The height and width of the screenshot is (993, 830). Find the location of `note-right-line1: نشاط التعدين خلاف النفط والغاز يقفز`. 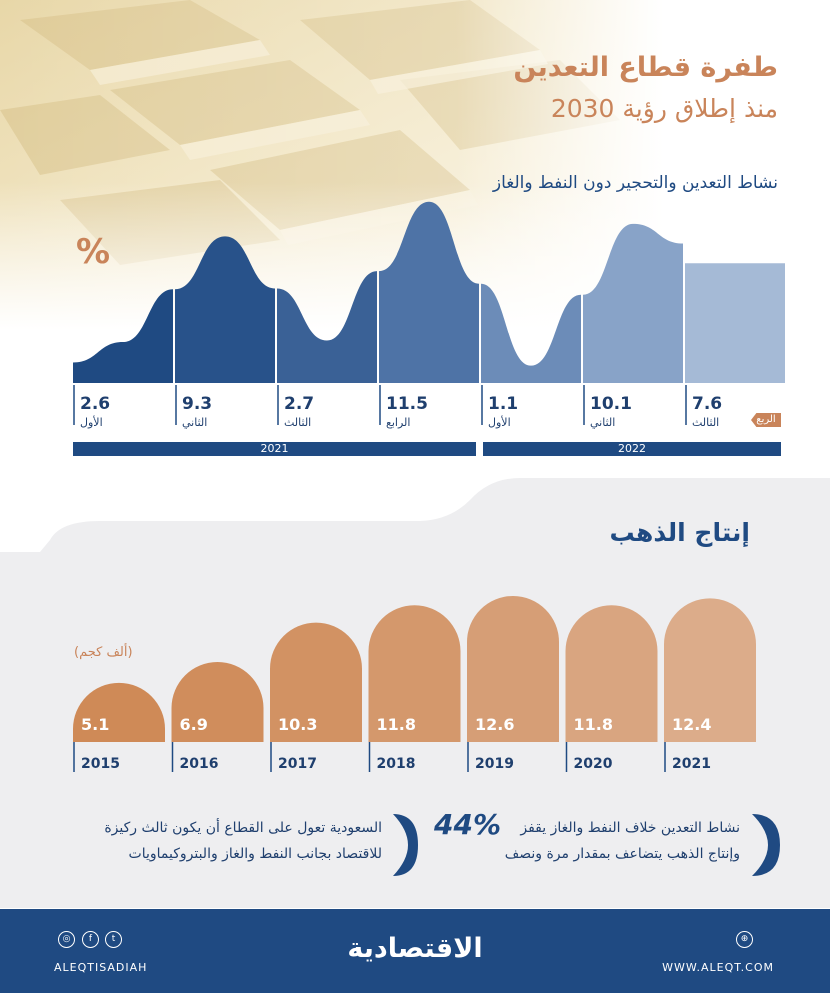

note-right-line1: نشاط التعدين خلاف النفط والغاز يقفز is located at coordinates (630, 828).